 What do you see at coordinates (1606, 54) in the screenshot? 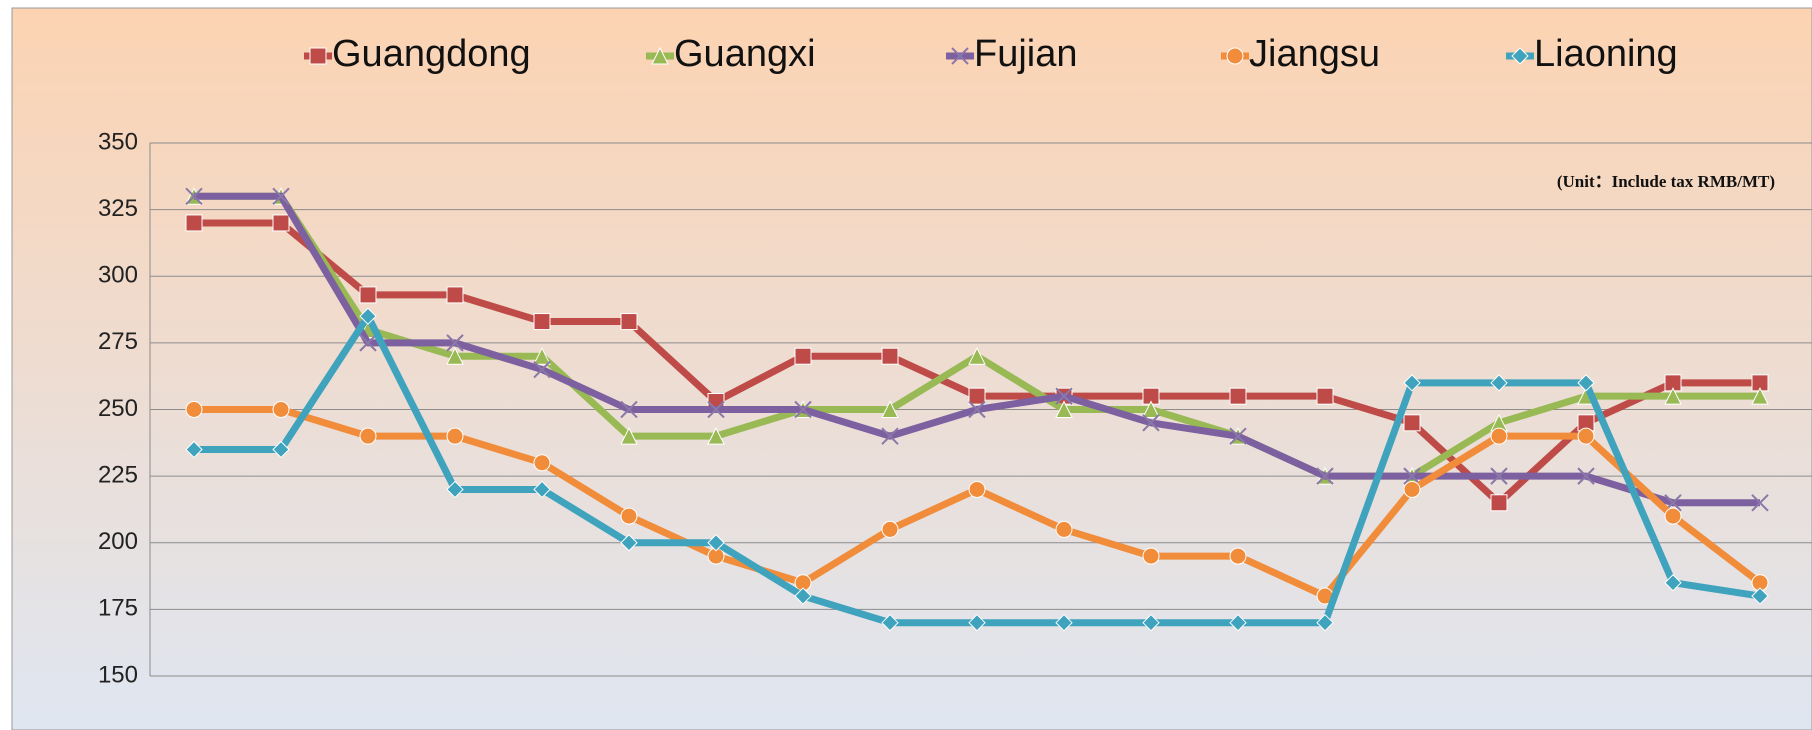
I see `legend-label: Liaoning` at bounding box center [1606, 54].